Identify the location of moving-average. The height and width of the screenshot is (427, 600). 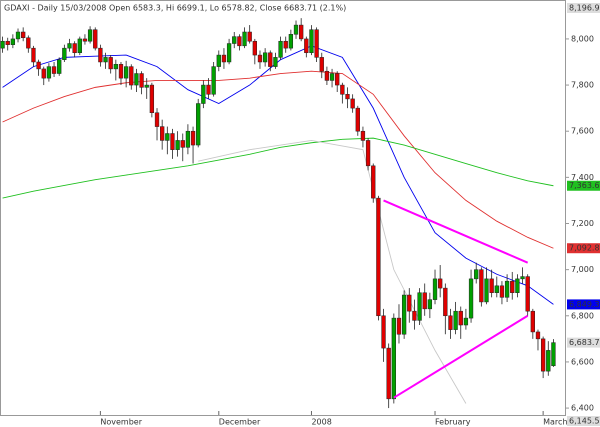
(278, 168).